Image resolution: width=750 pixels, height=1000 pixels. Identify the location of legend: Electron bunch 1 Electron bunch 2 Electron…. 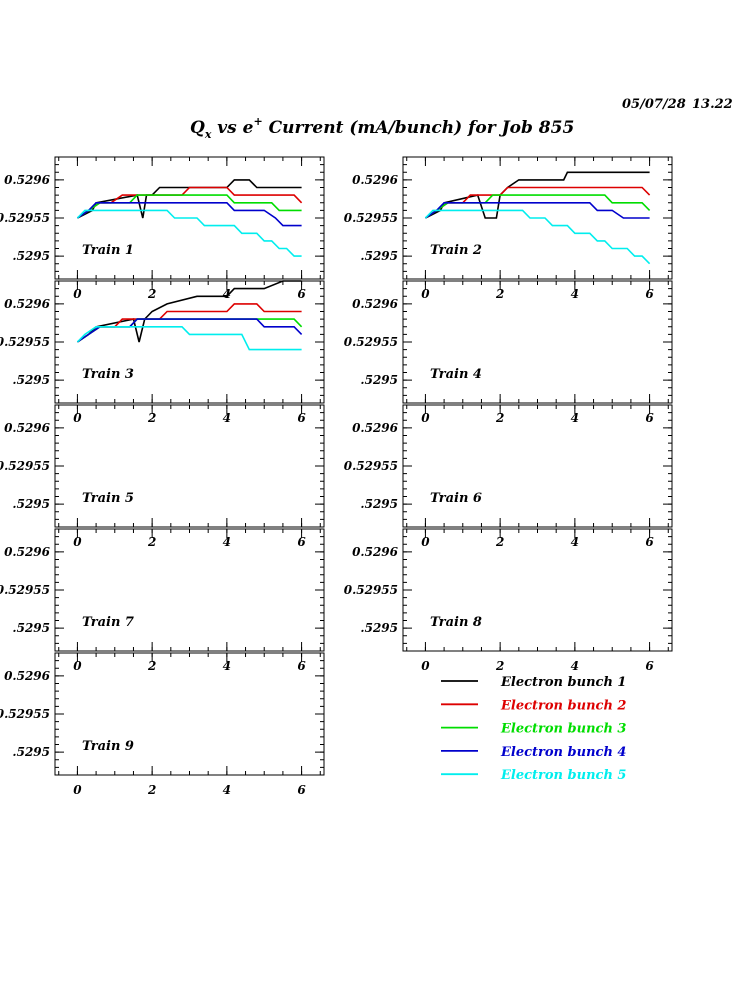
(533, 729).